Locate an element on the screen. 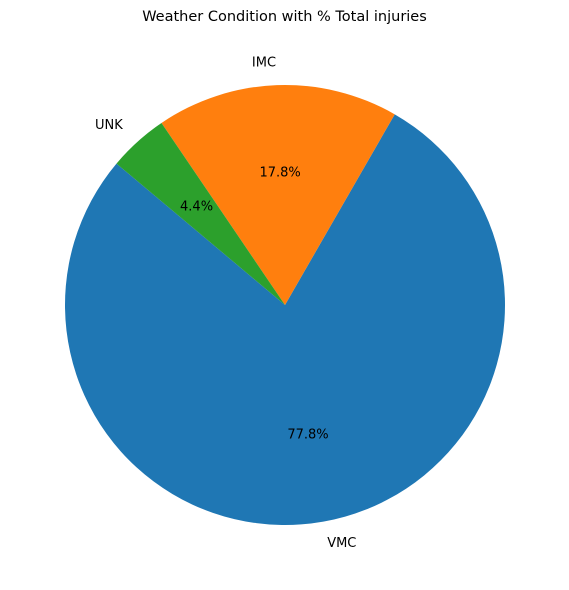  slice-label-vmc: VMC is located at coordinates (341, 543).